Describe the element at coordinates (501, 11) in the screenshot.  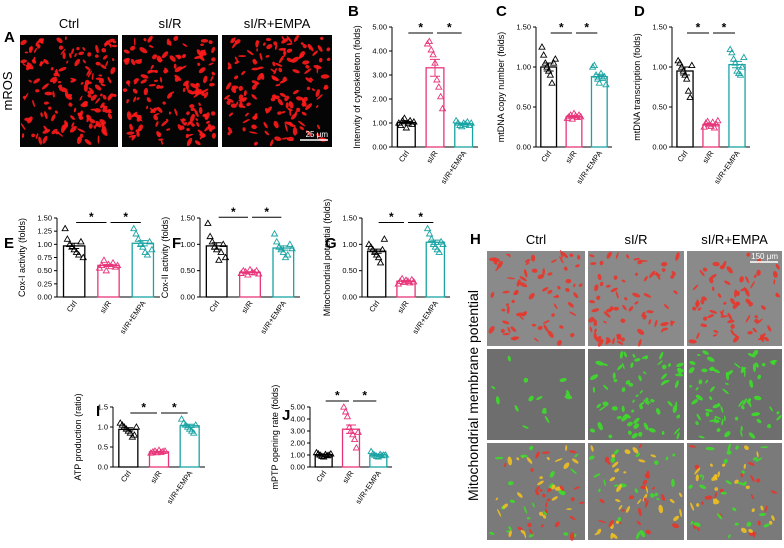
I see `panel-label: C` at that location.